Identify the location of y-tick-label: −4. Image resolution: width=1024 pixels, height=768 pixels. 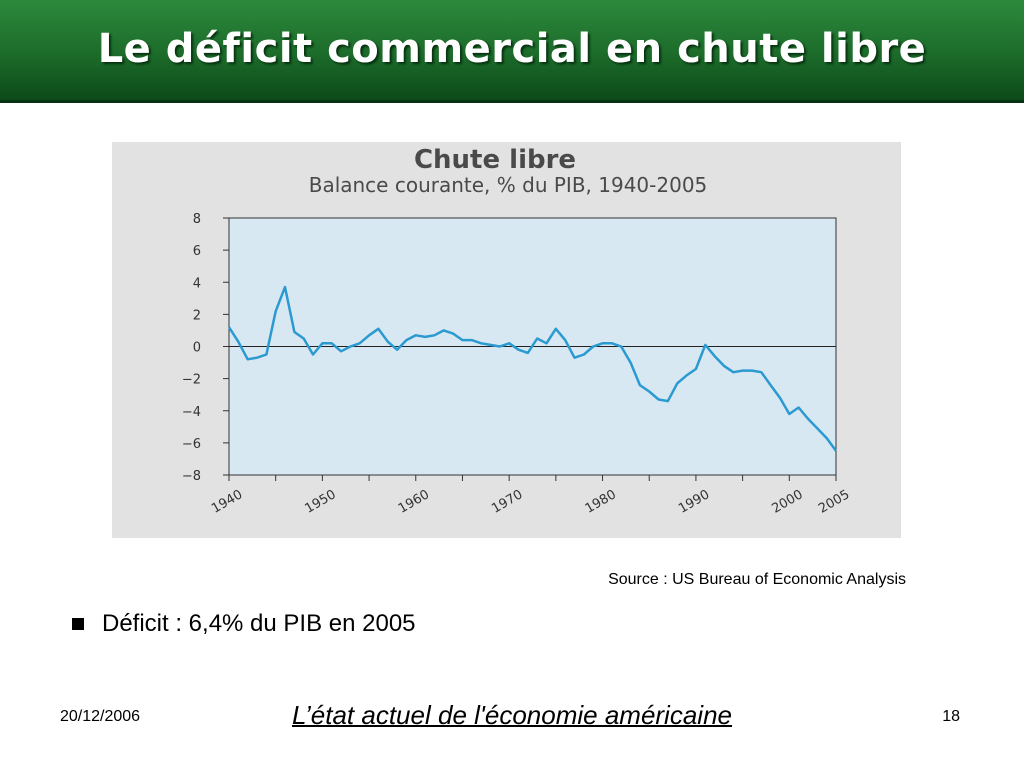
(191, 412).